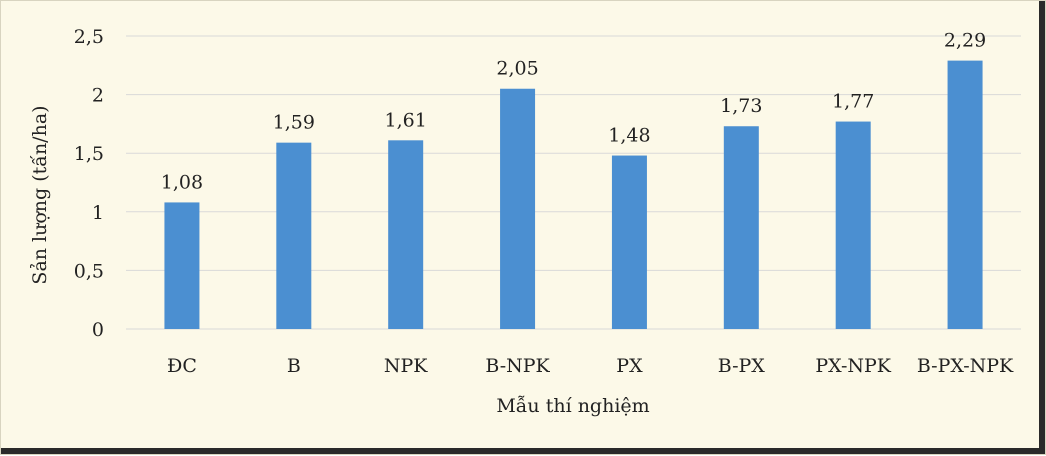 This screenshot has height=456, width=1046. I want to click on data-label: 1,59, so click(294, 123).